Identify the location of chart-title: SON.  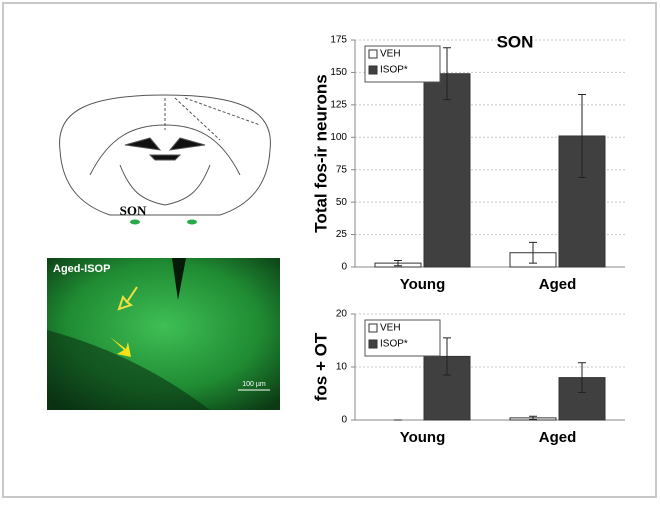
(515, 41).